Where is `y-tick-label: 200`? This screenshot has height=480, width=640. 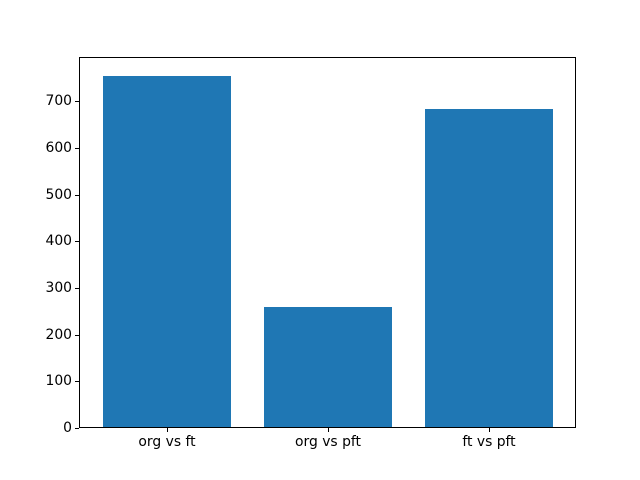 y-tick-label: 200 is located at coordinates (58, 334).